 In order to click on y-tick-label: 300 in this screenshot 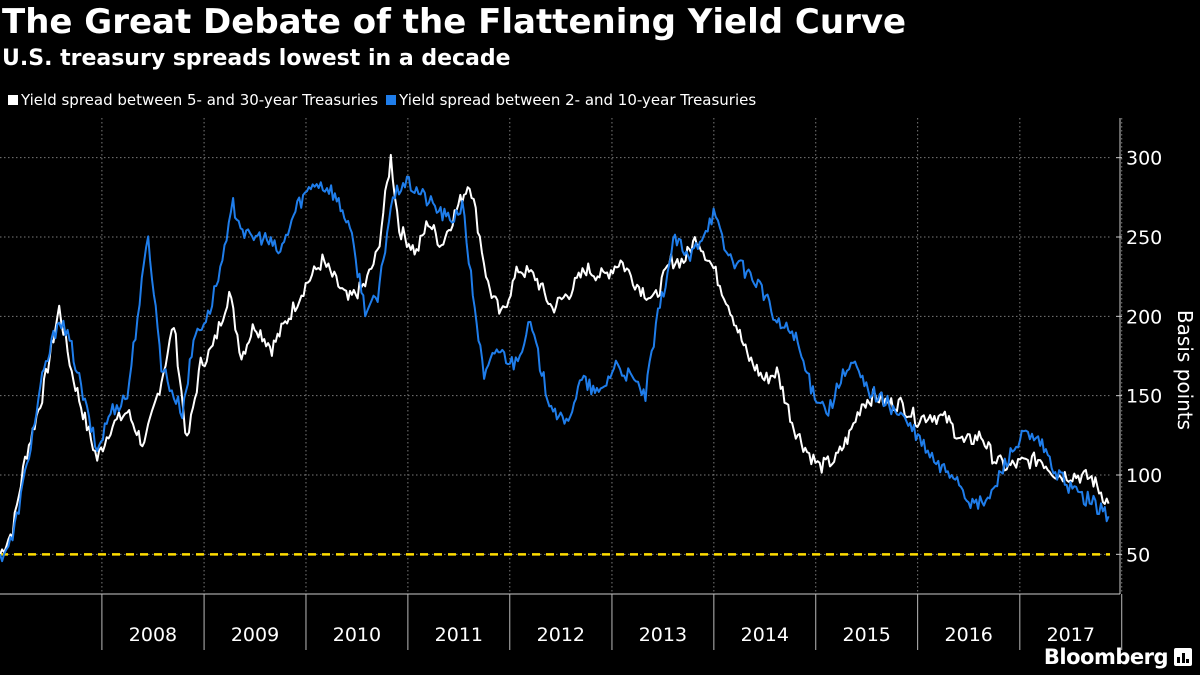, I will do `click(1144, 159)`.